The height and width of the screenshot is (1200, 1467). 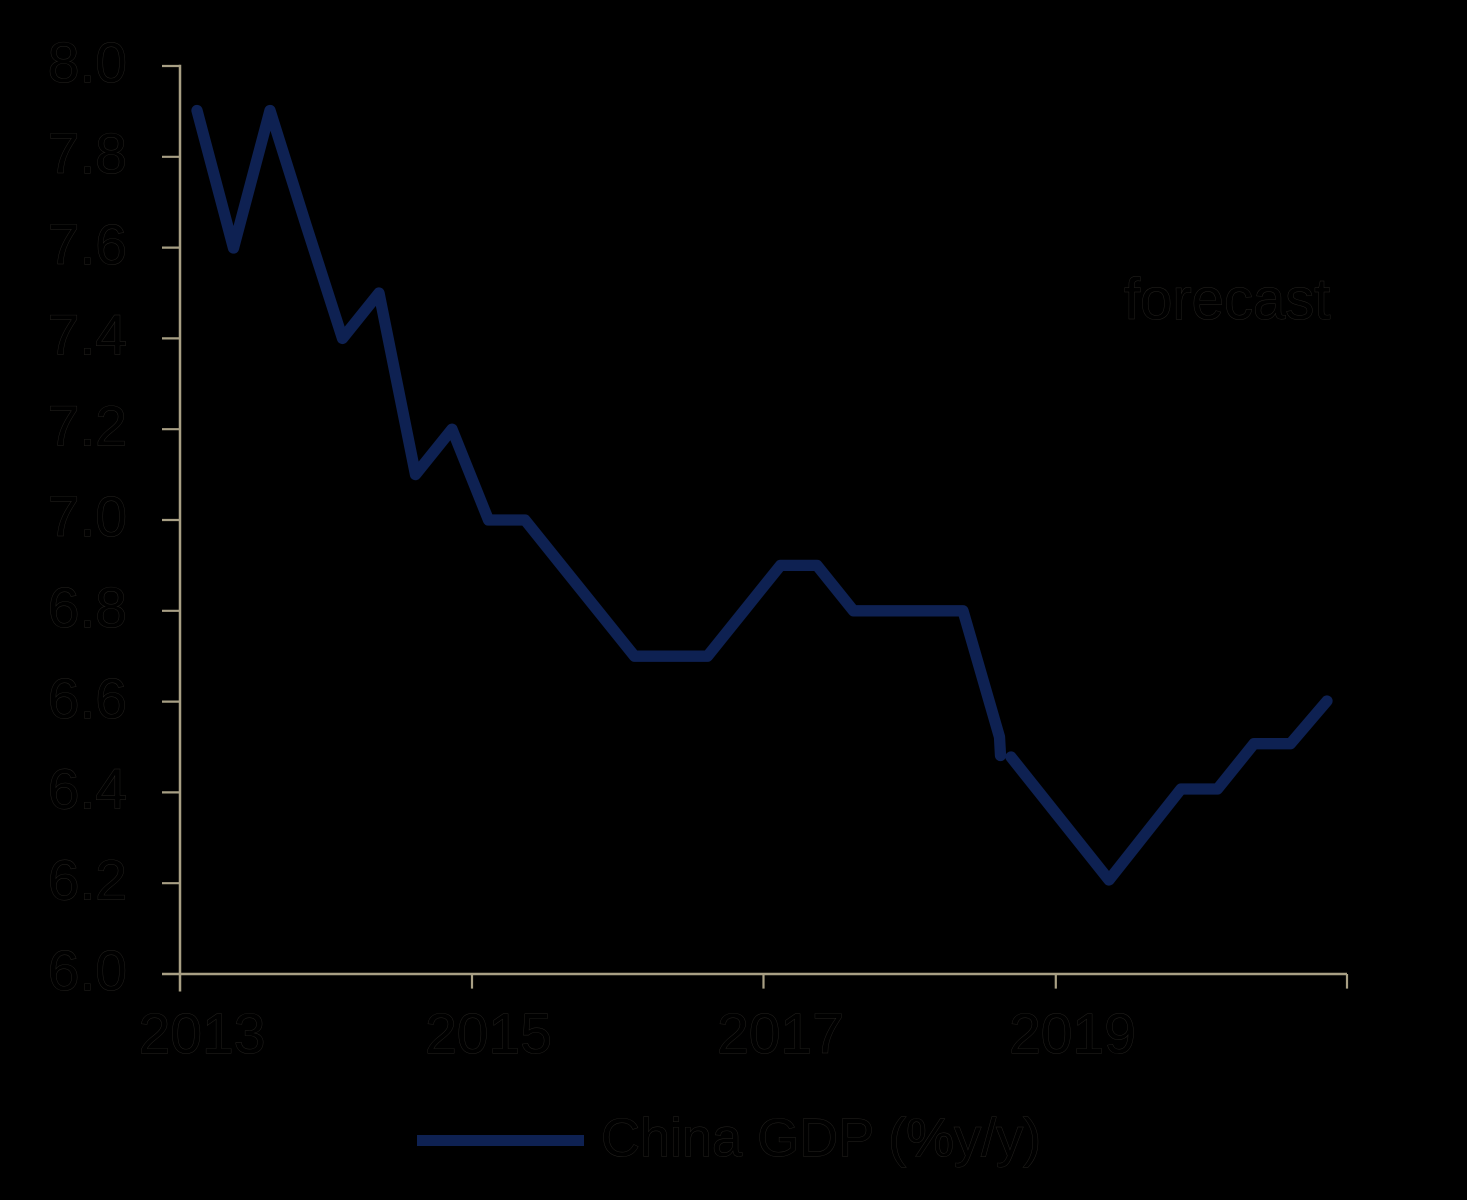 I want to click on svg-text: 6.0, so click(x=87, y=971).